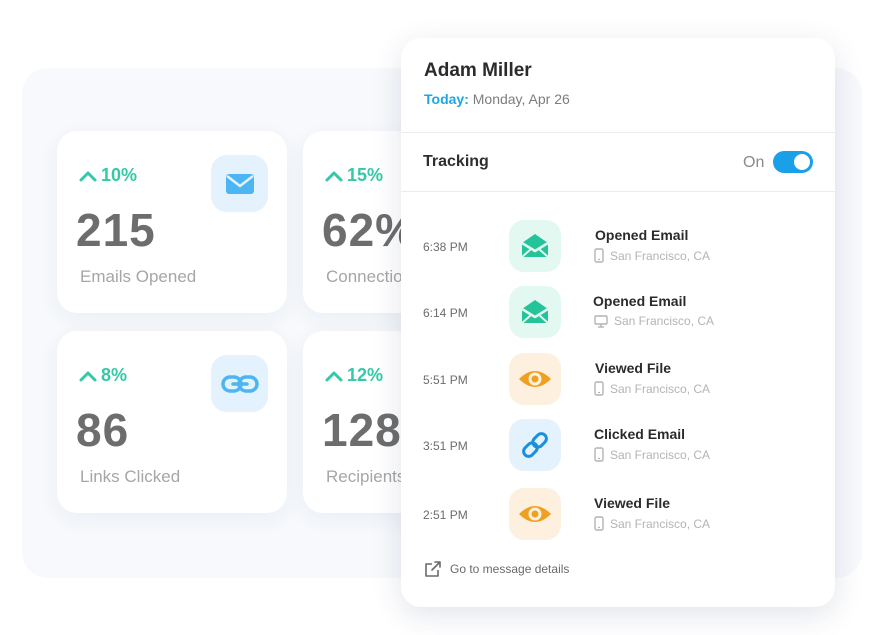 The height and width of the screenshot is (635, 885). I want to click on desktop-icon, so click(601, 321).